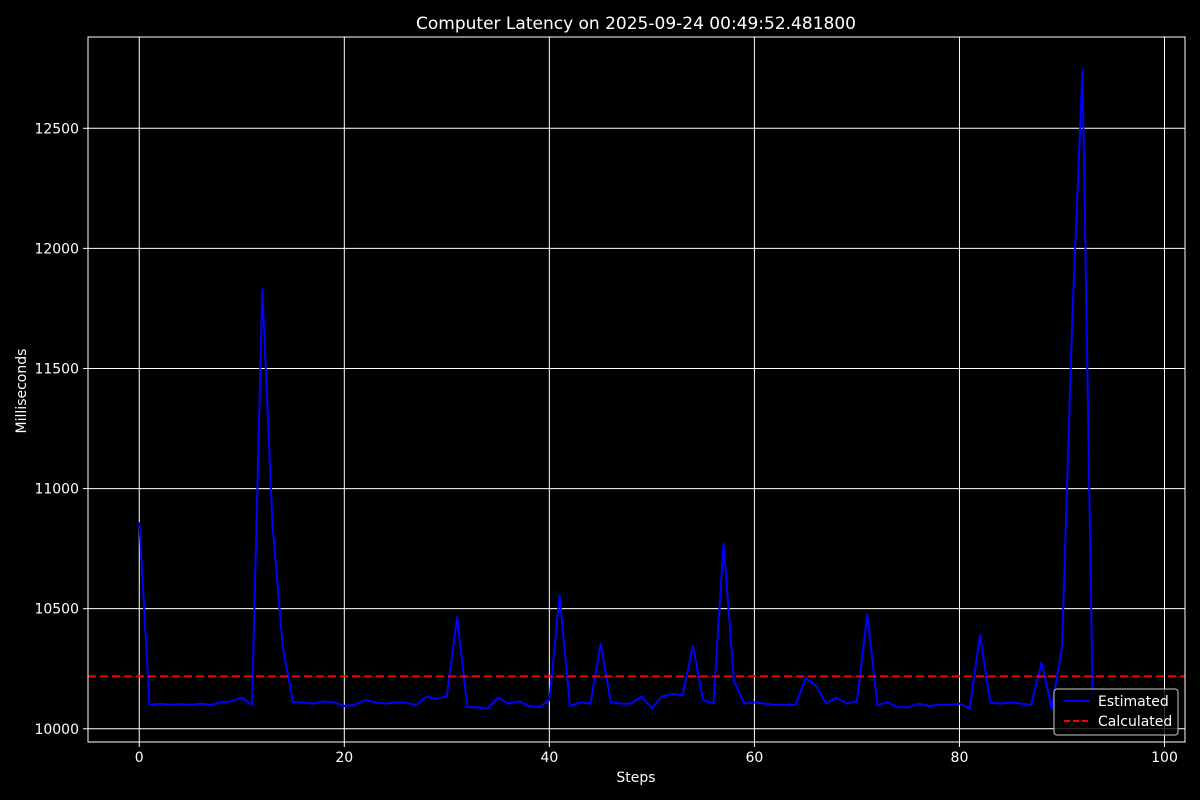 This screenshot has height=800, width=1200. I want to click on legend-label-calculated: Calculated, so click(1135, 722).